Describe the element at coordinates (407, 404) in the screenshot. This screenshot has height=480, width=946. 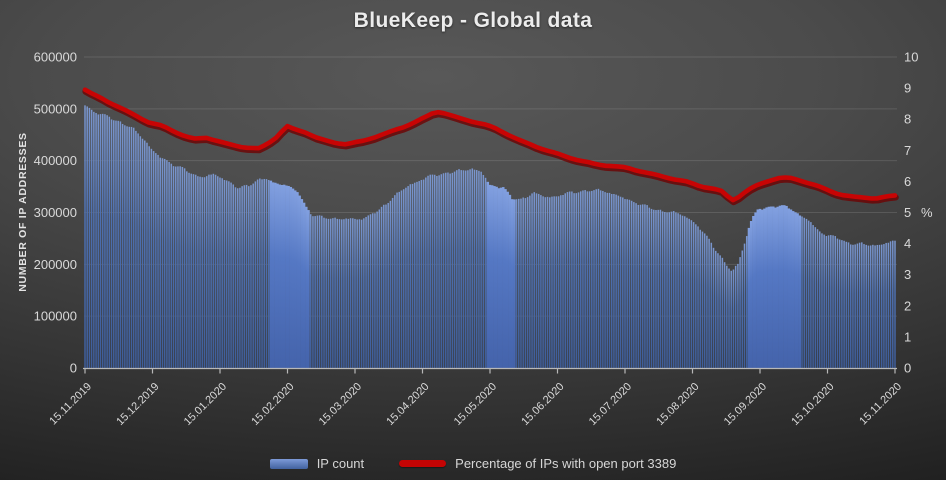
I see `x-tick-label: 15.04.2020` at that location.